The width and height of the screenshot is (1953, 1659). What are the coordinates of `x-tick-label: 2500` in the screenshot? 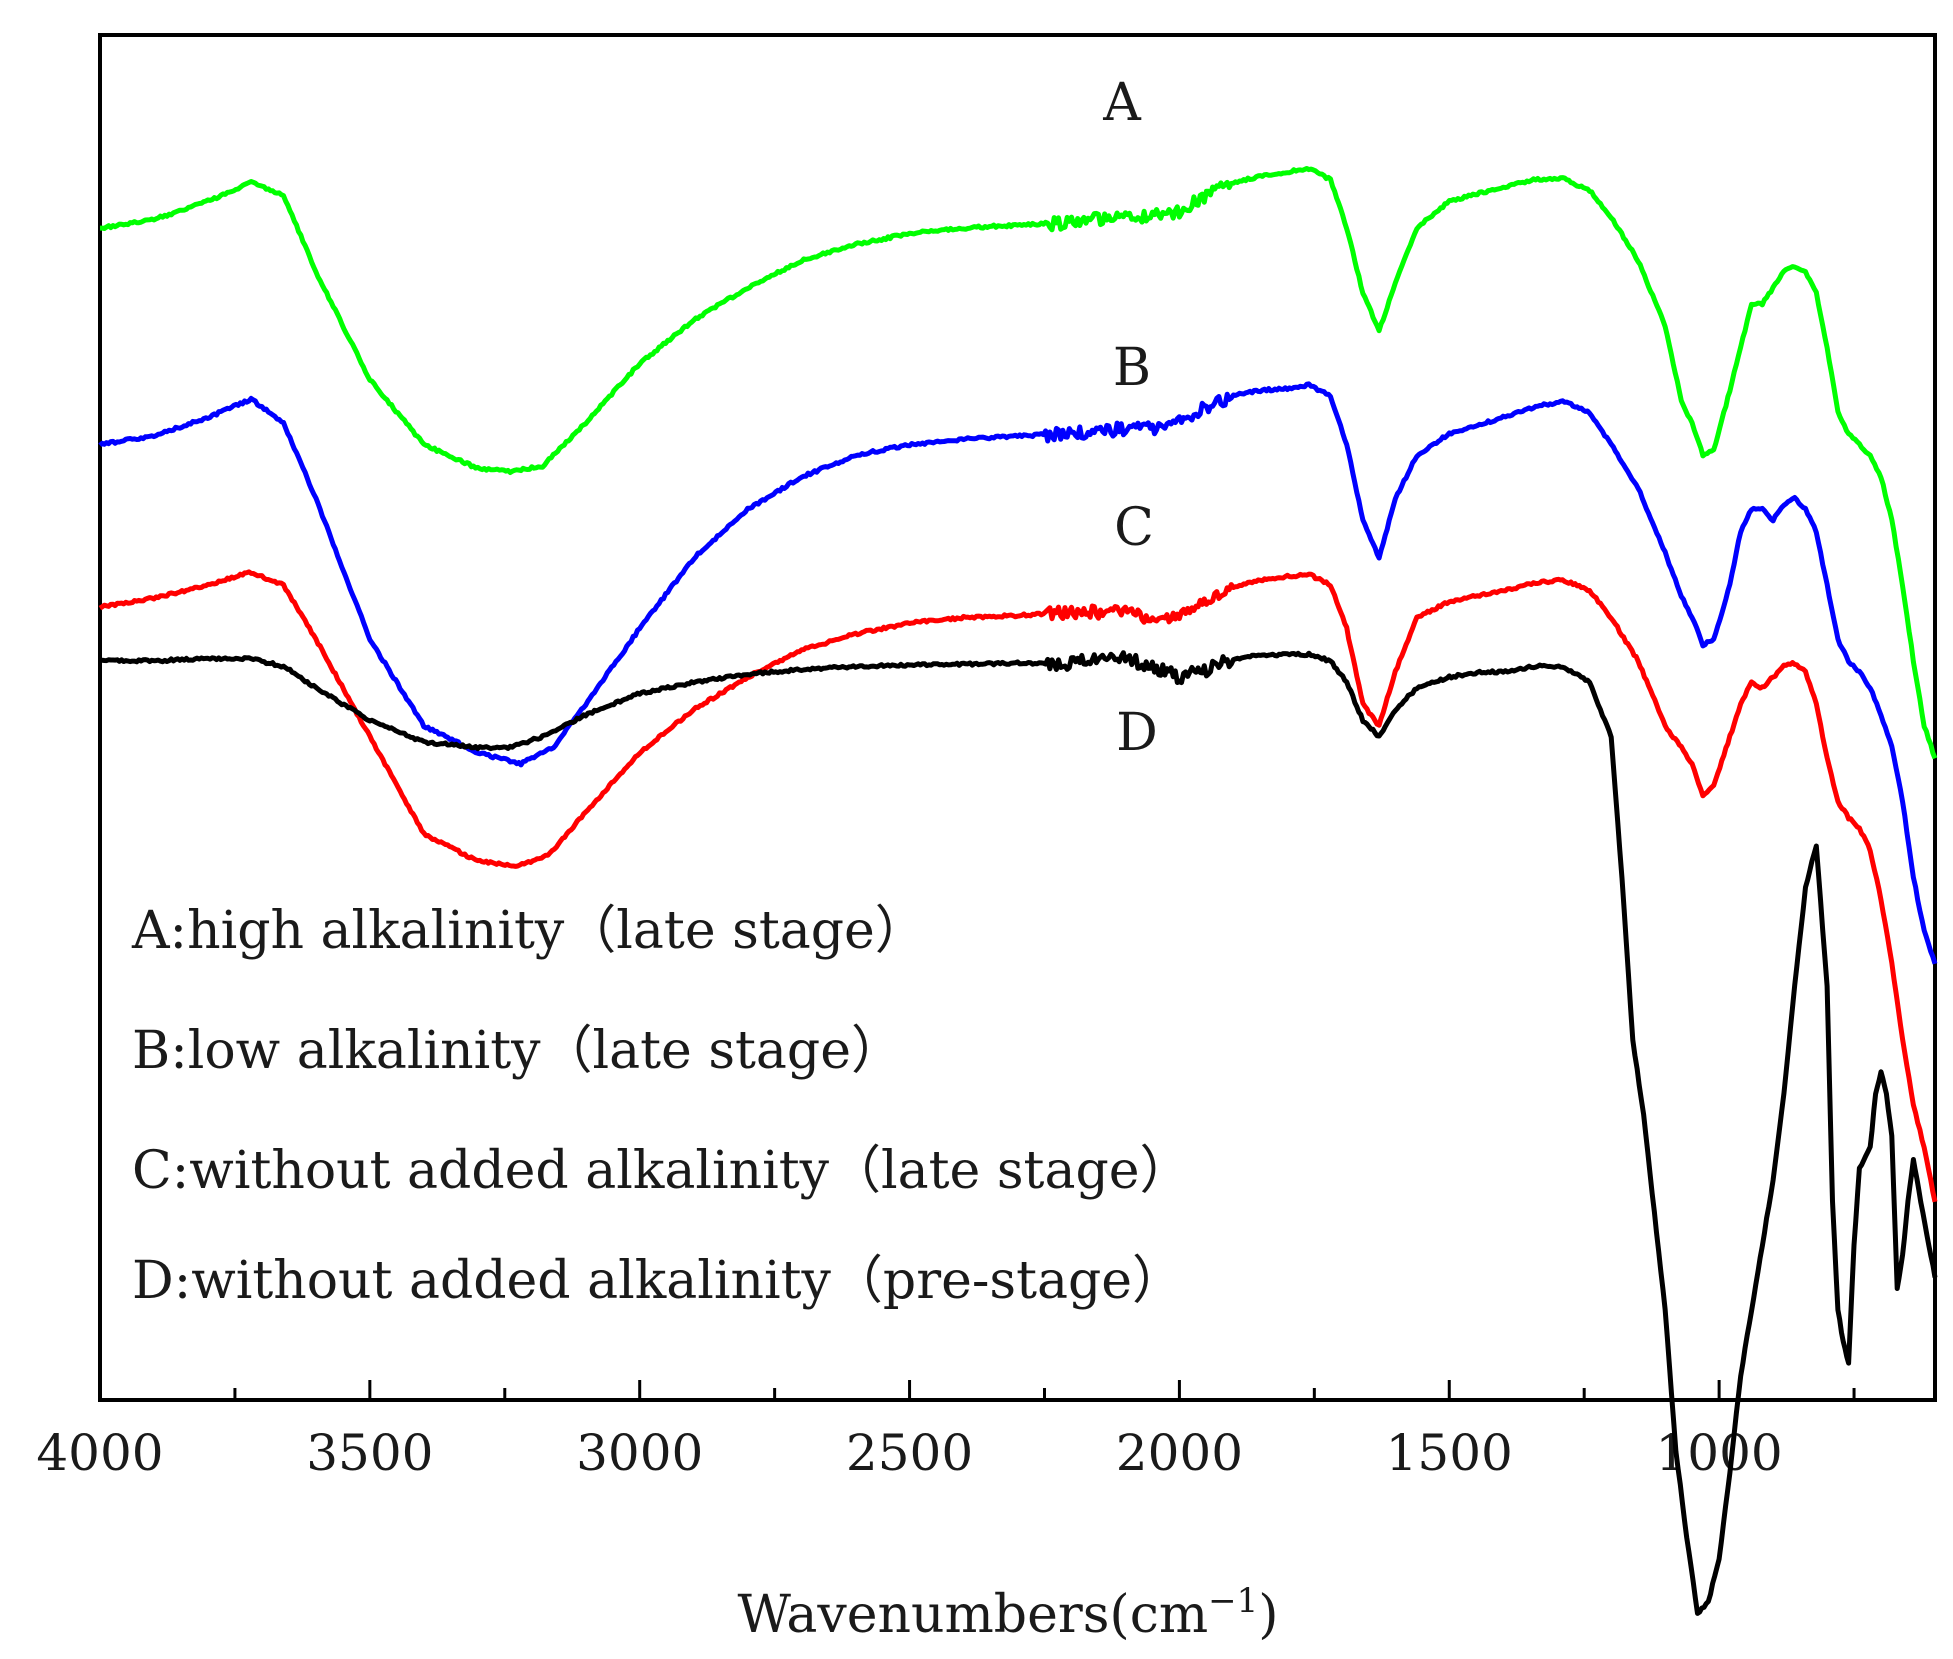 It's located at (909, 1453).